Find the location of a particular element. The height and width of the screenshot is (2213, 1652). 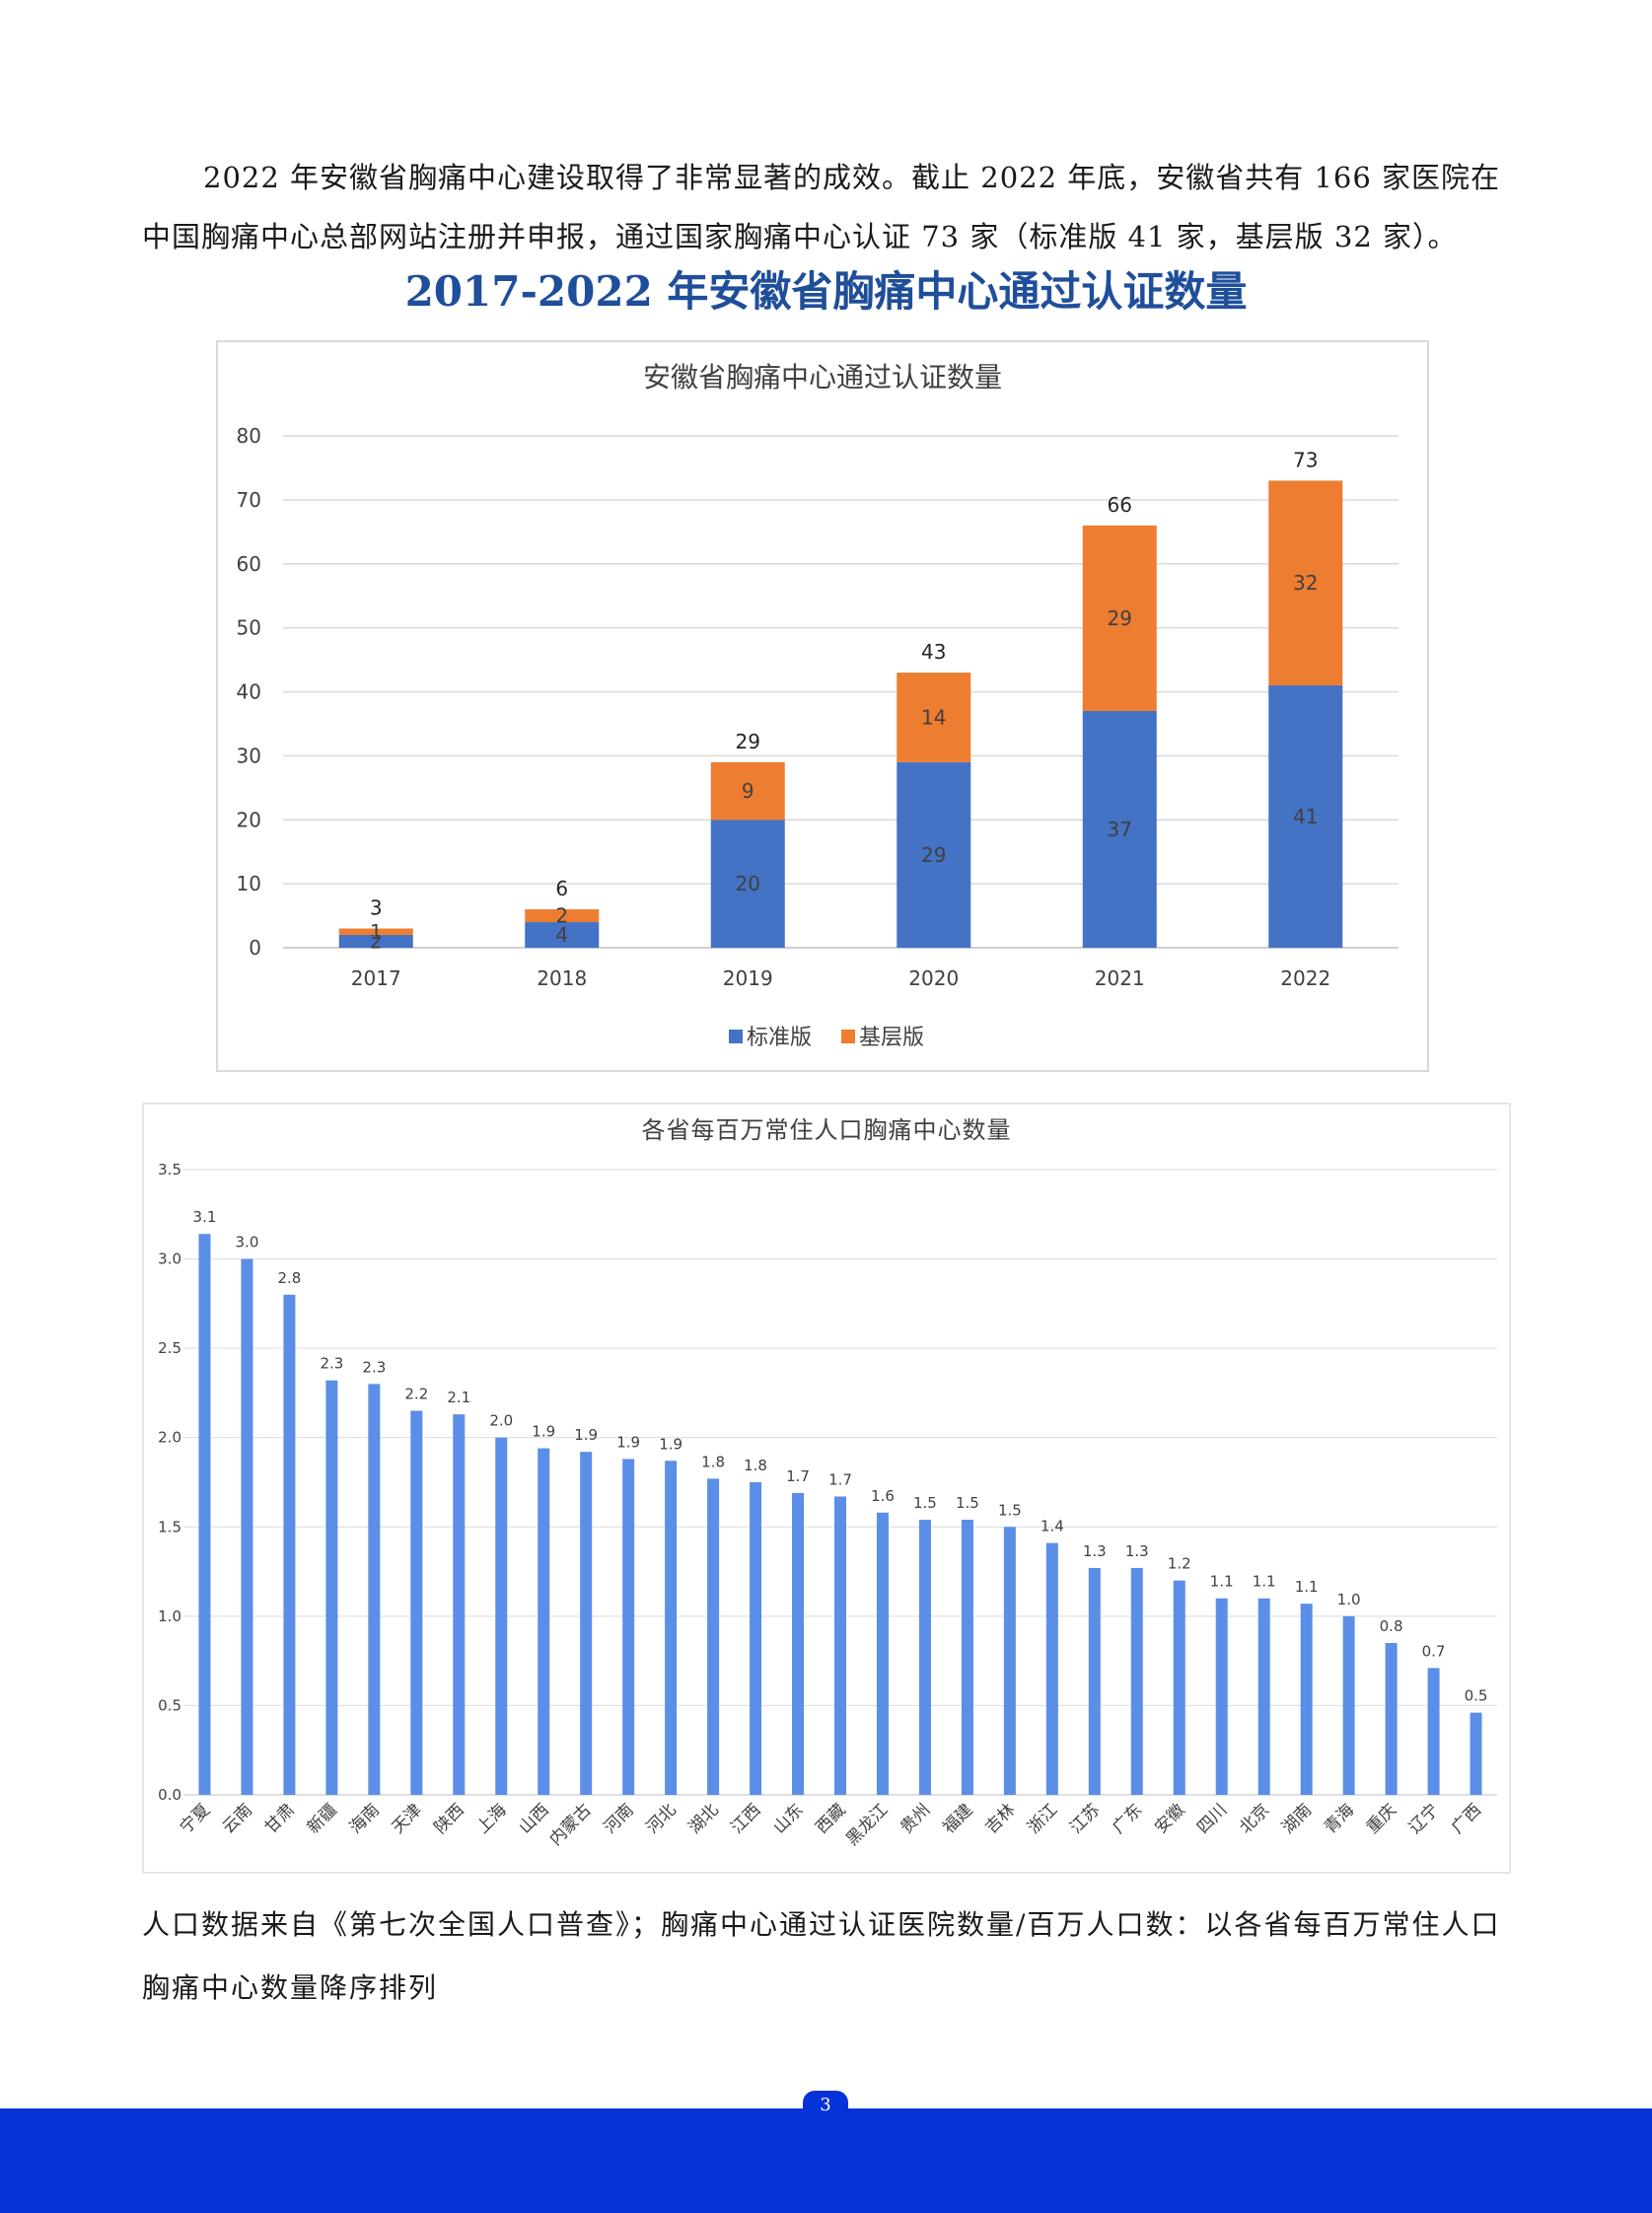

chart2-xtick-label: 天津 is located at coordinates (408, 1819).